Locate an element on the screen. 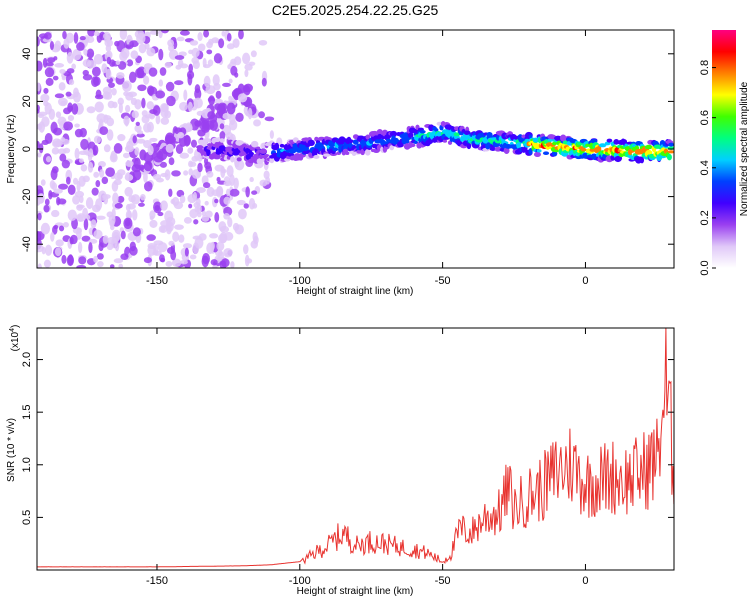  colorbar-tick-label: 0.2 is located at coordinates (705, 217).